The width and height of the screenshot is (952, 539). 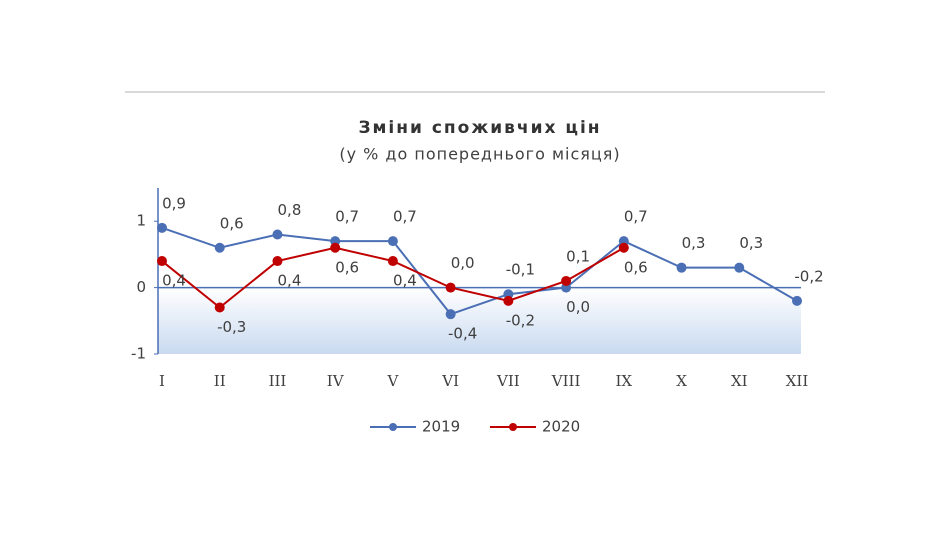 I want to click on x-tick-label: IX, so click(x=624, y=381).